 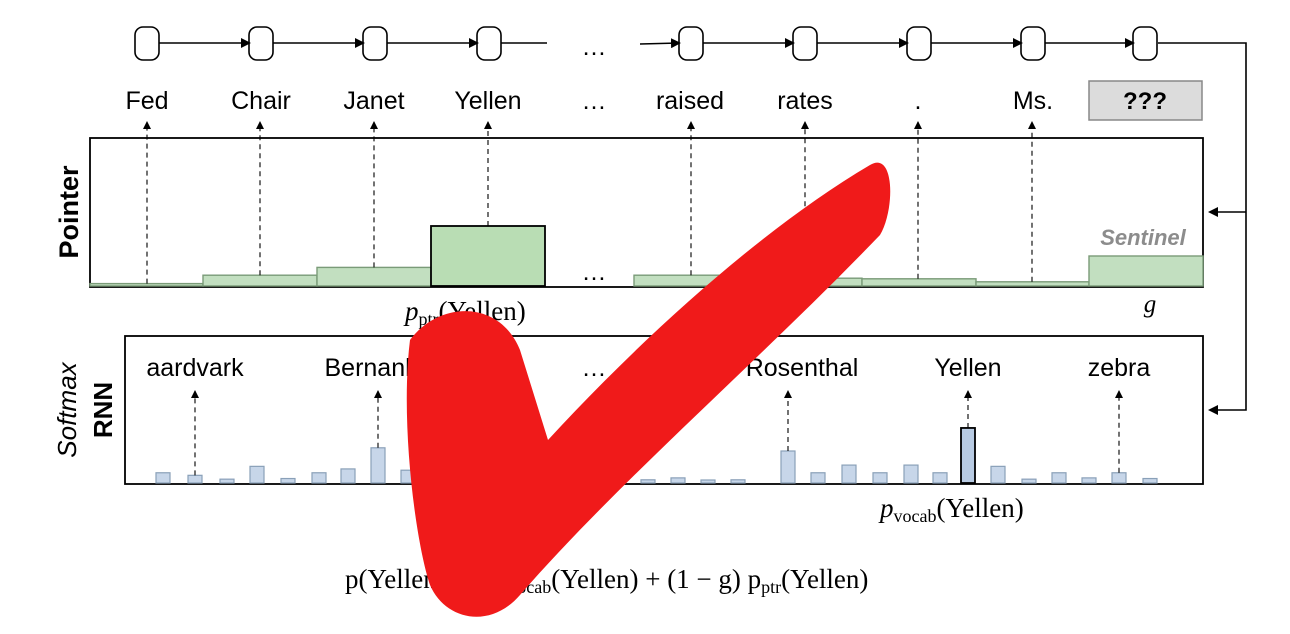 What do you see at coordinates (488, 256) in the screenshot?
I see `pointer-bar-yellen` at bounding box center [488, 256].